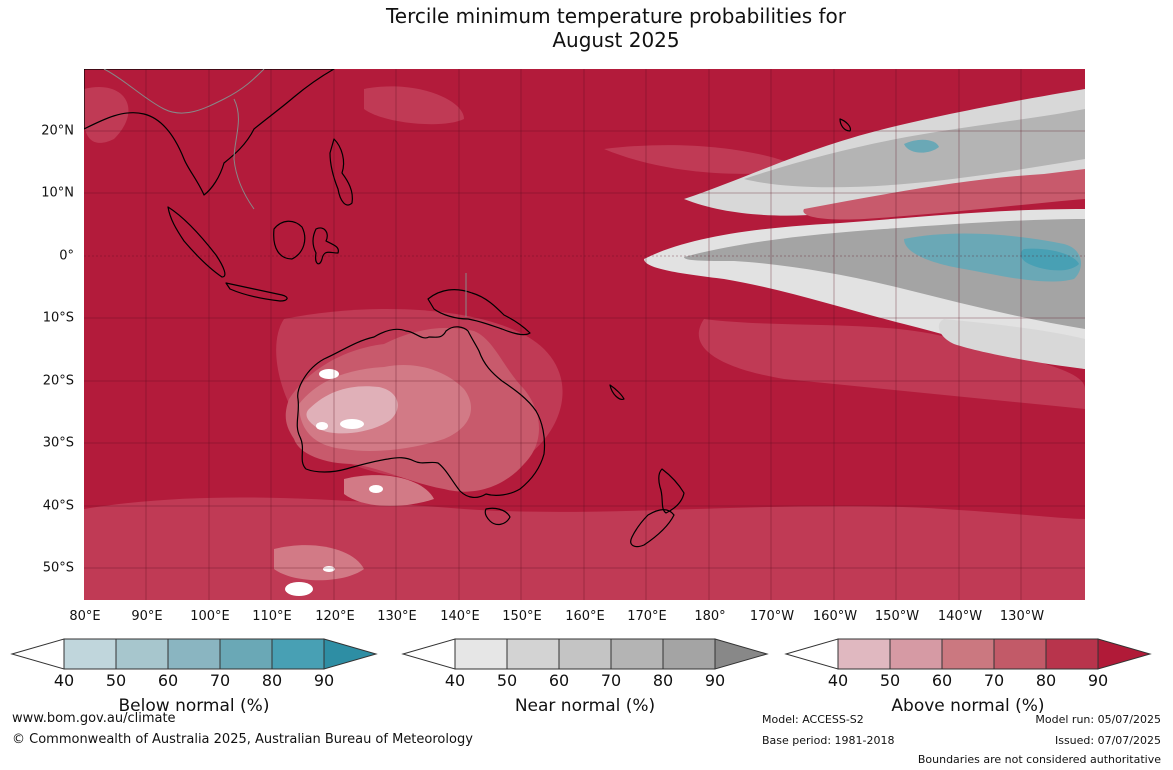 The width and height of the screenshot is (1173, 770). What do you see at coordinates (325, 246) in the screenshot?
I see `sulawesi-coastline` at bounding box center [325, 246].